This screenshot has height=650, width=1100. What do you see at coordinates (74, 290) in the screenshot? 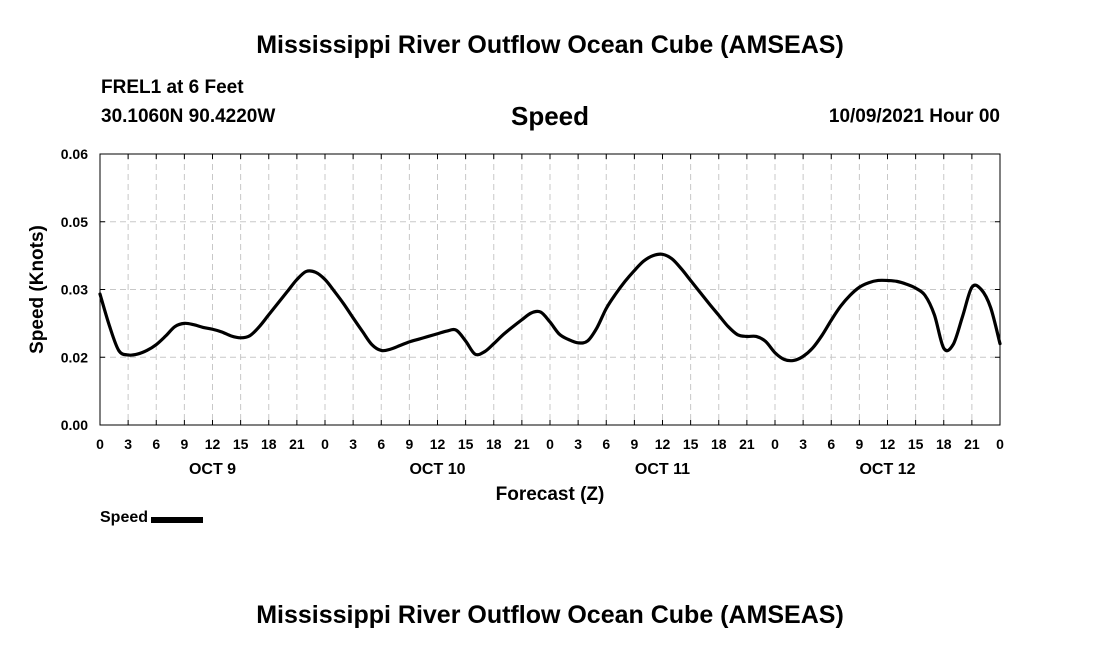
I see `y-tick-label: 0.03` at bounding box center [74, 290].